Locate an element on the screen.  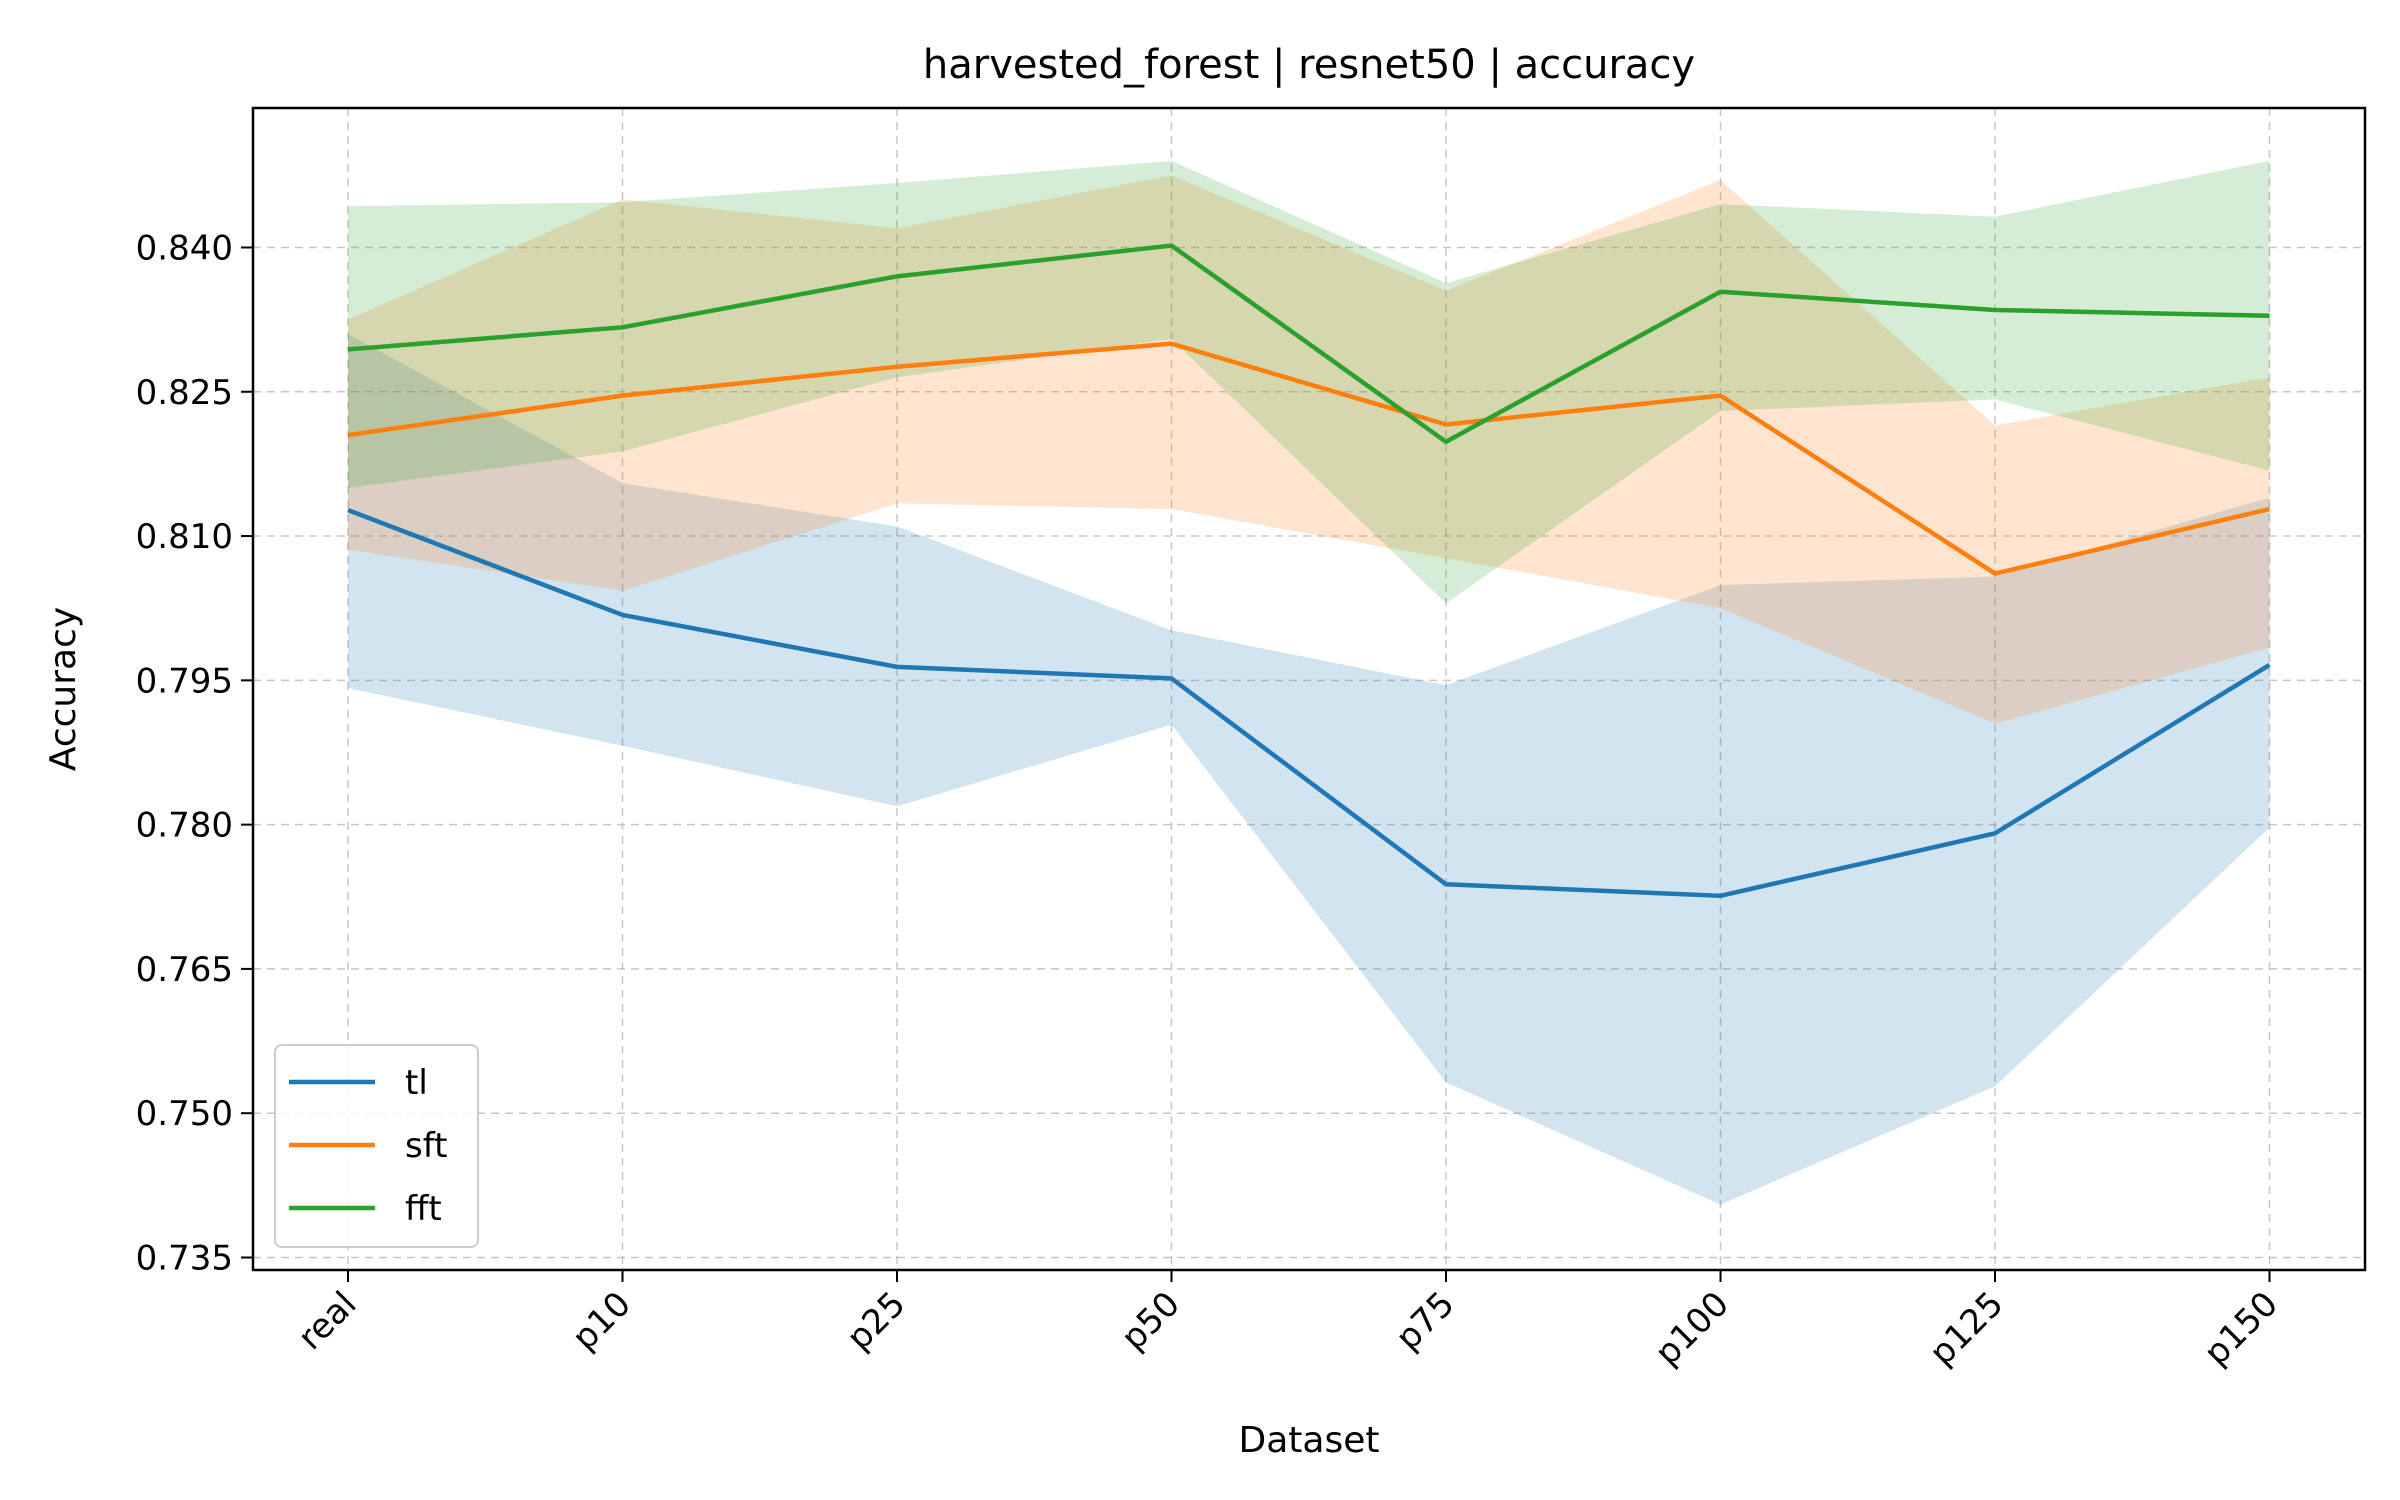
line-sft is located at coordinates (1309, 458).